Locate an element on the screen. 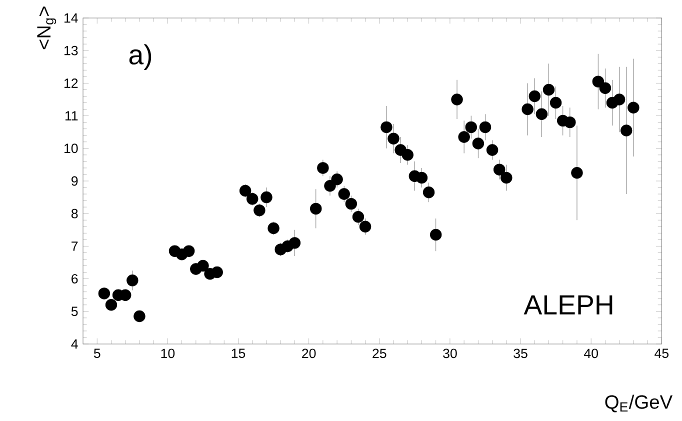 This screenshot has height=421, width=682. x-tick-label: 30 is located at coordinates (450, 353).